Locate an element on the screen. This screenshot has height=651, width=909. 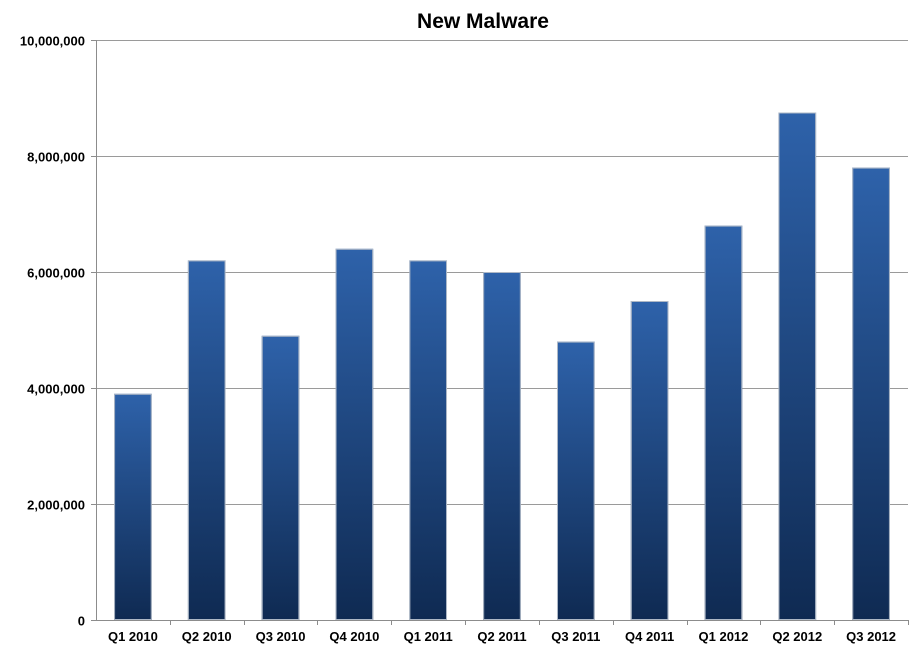
y-tick-label: 8,000,000 is located at coordinates (56, 157).